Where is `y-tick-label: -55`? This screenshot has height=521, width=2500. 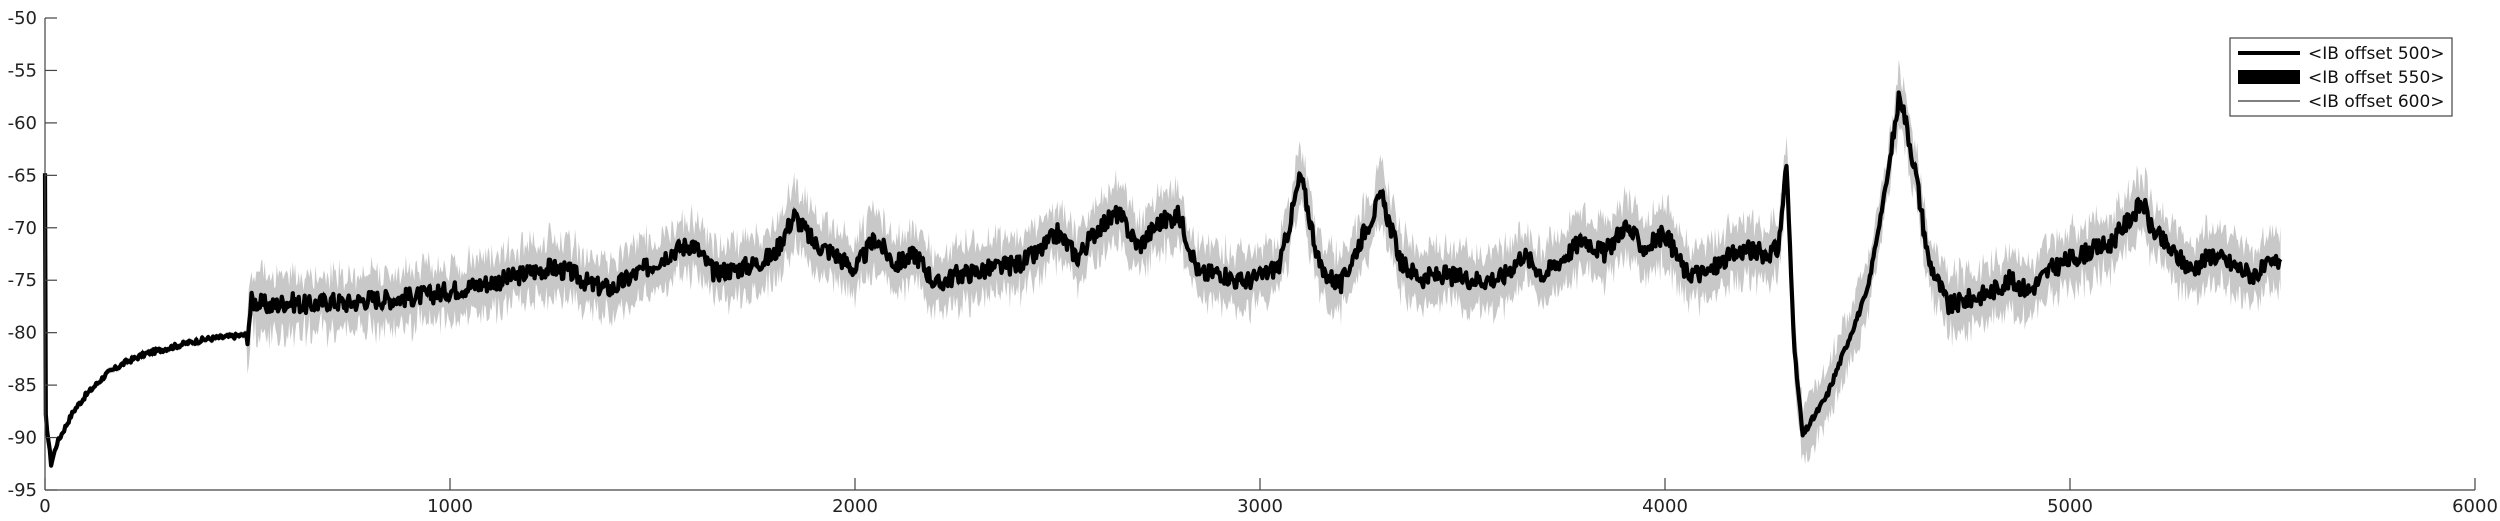
y-tick-label: -55 is located at coordinates (22, 70).